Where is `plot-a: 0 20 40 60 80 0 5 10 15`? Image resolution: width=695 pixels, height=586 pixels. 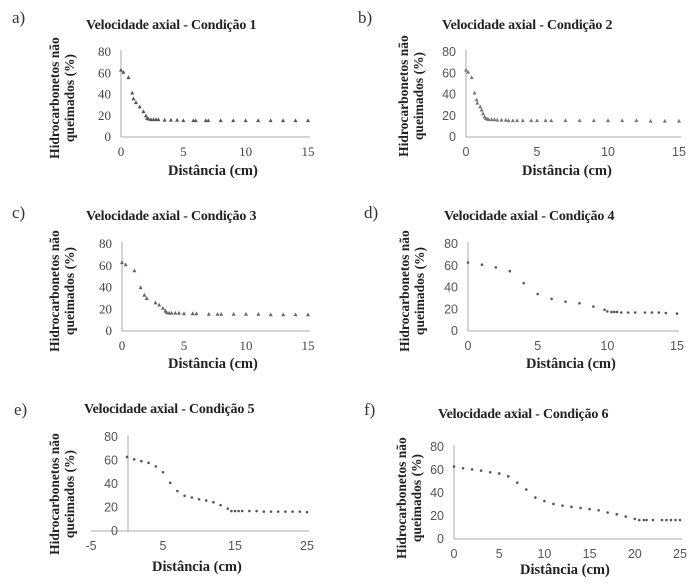 plot-a: 0 20 40 60 80 0 5 10 15 is located at coordinates (206, 101).